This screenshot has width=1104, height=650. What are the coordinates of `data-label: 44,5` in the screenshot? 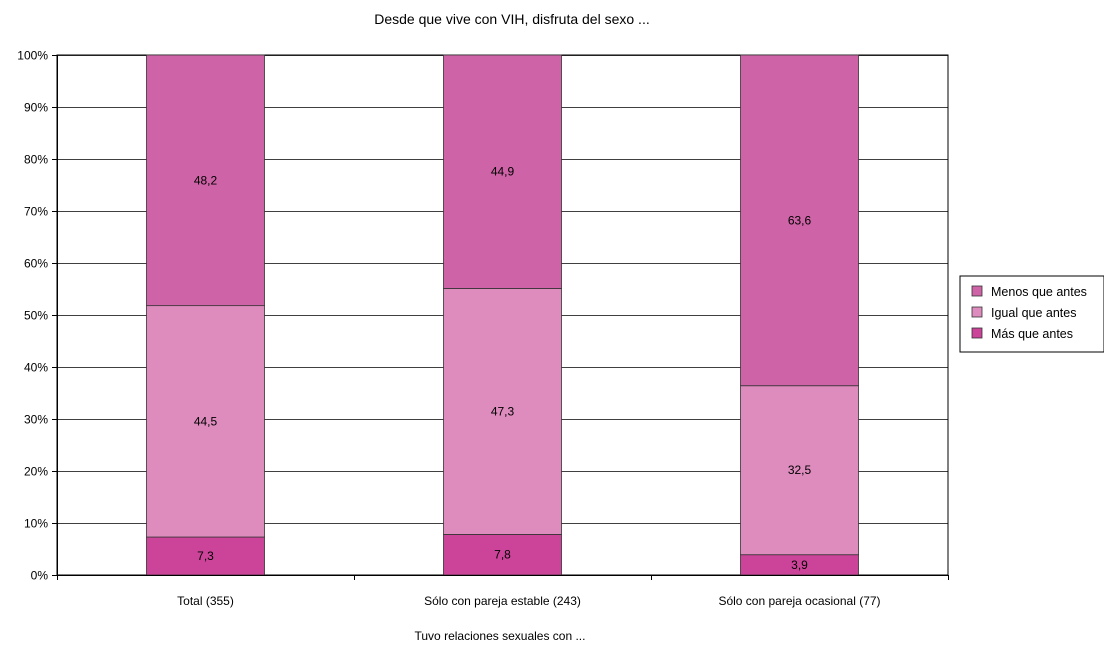 It's located at (206, 421).